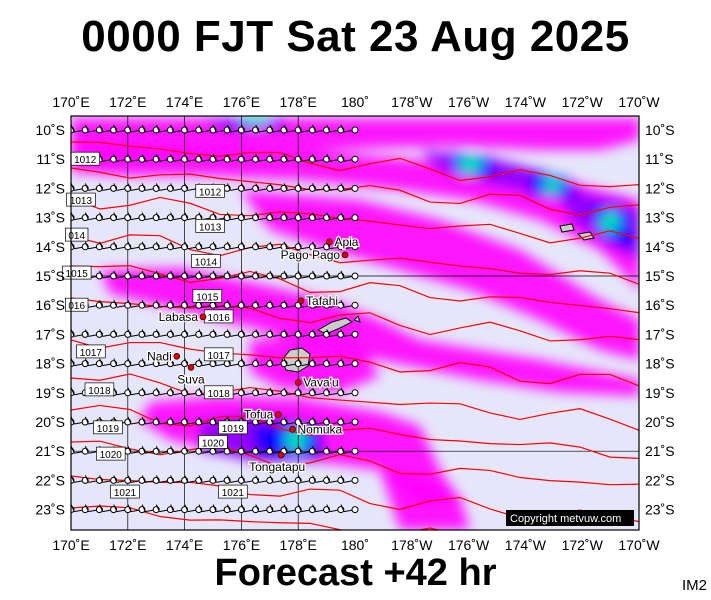 Image resolution: width=711 pixels, height=600 pixels. I want to click on place-name: Suva, so click(191, 379).